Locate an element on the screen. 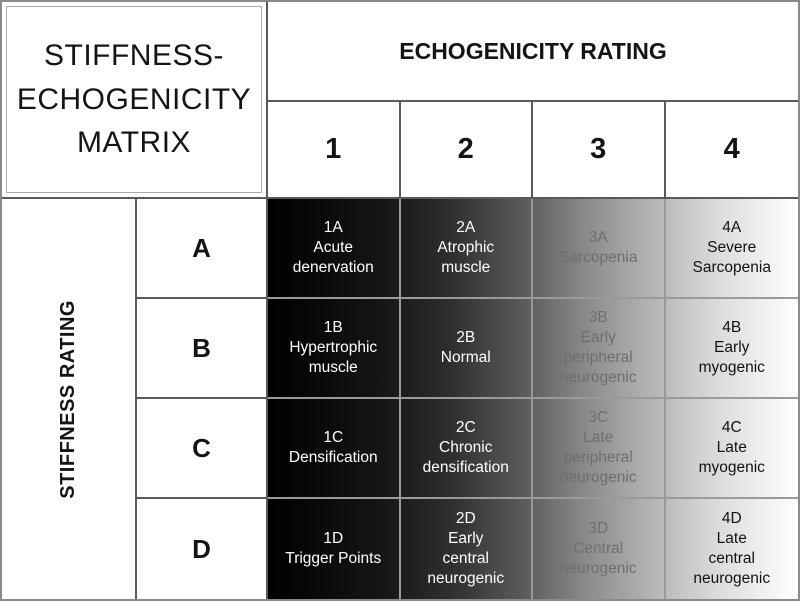 This screenshot has width=800, height=601. cell-code: 4A is located at coordinates (732, 227).